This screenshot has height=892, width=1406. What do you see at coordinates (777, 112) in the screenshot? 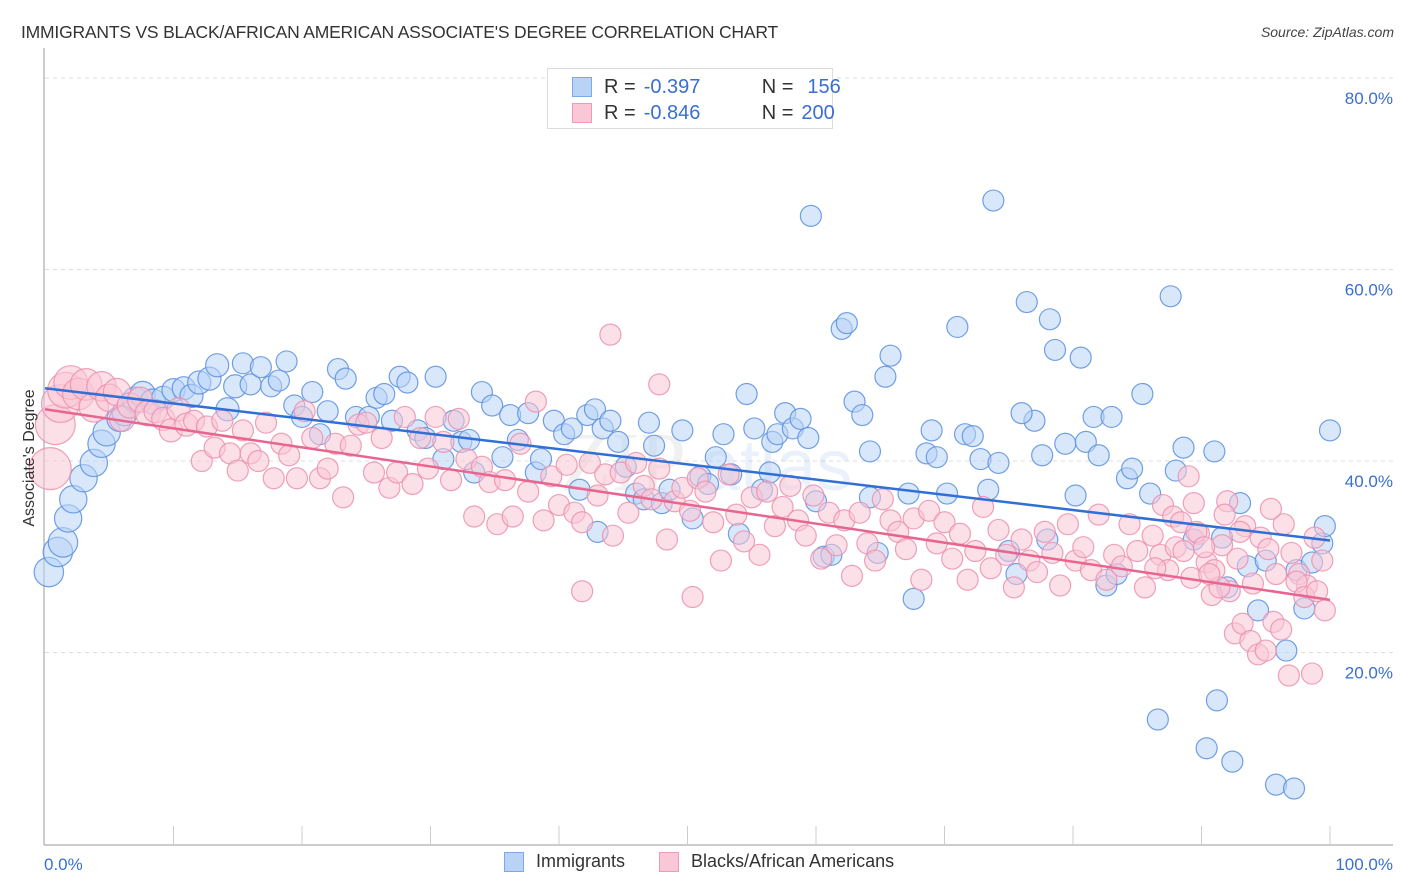
I see `legend-n-label: N =` at bounding box center [777, 112].